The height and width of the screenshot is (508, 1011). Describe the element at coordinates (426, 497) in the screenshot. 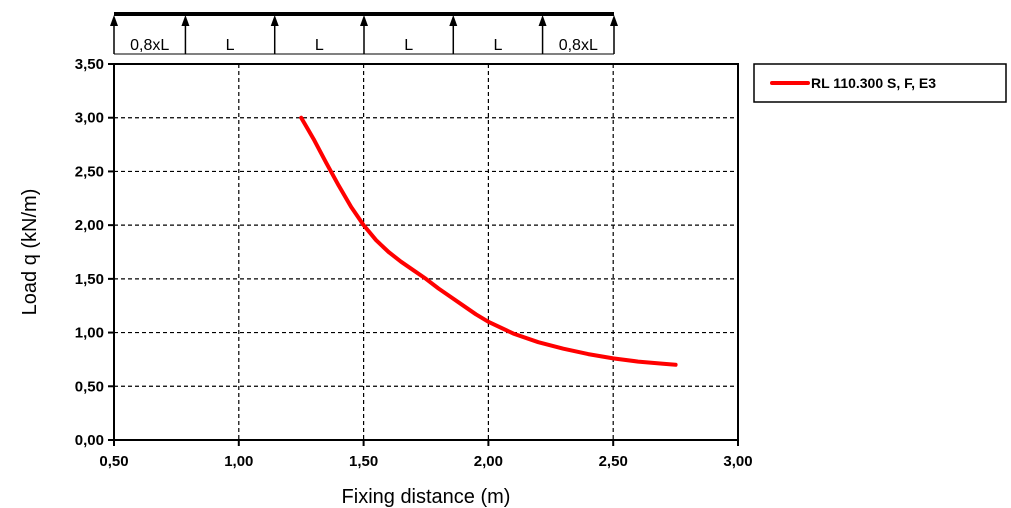

I see `x-axis-title: Fixing distance (m)` at that location.